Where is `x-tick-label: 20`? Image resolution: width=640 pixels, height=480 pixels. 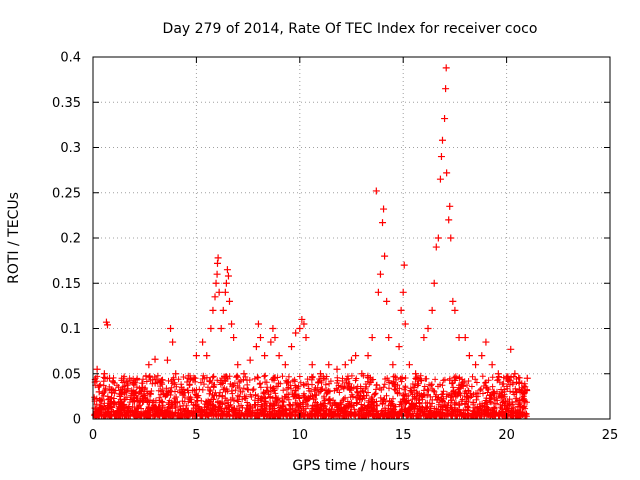
x-tick-label: 20 is located at coordinates (506, 435).